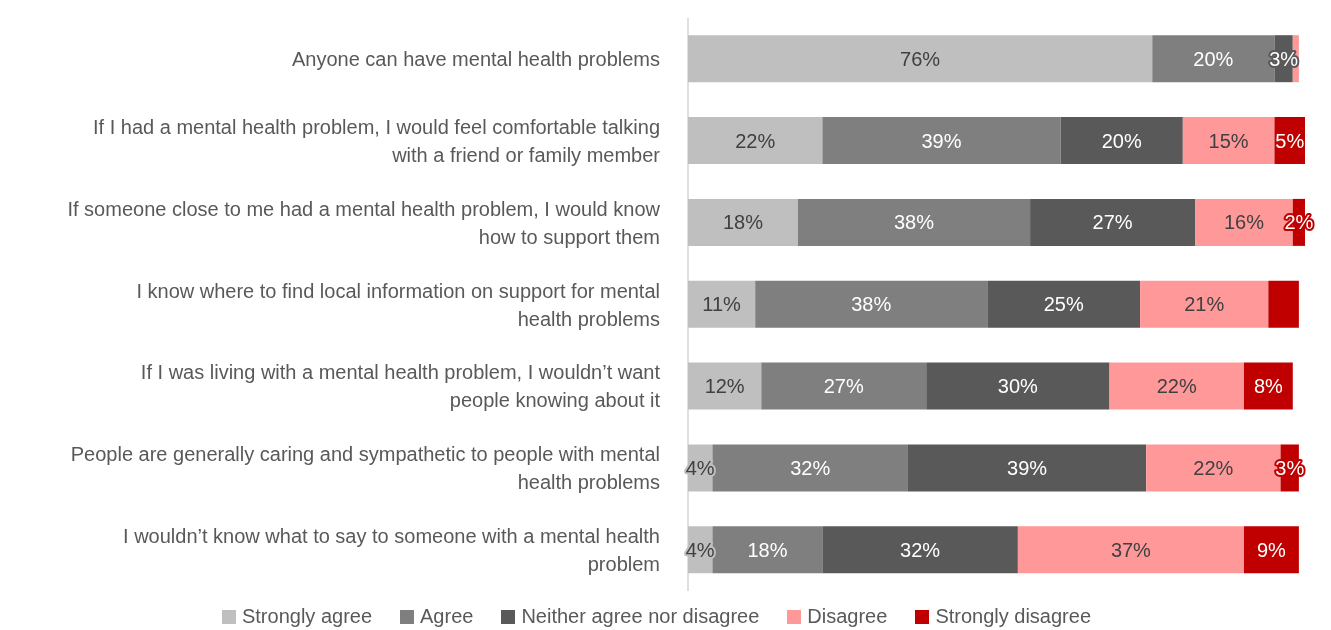 This screenshot has height=630, width=1331. I want to click on y-tick-label: I wouldn’t know what to say to someone with a mental health problem, so click(391, 550).